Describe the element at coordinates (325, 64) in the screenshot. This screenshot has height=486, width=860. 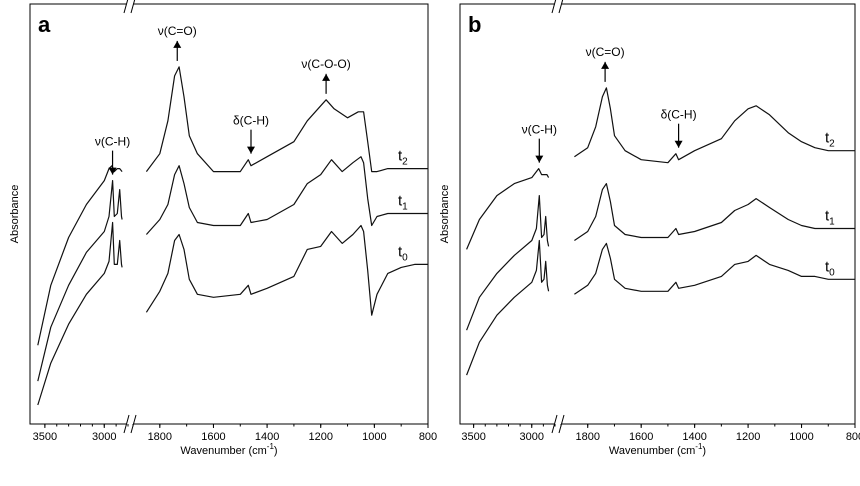
I see `annotation-label: ν(C-O-O)` at that location.